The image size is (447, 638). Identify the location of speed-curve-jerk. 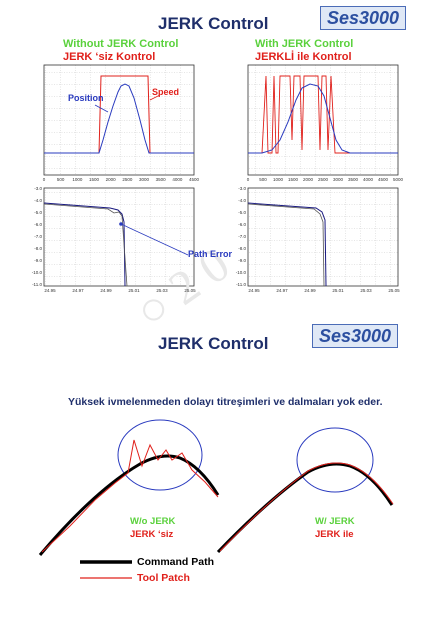
(323, 114).